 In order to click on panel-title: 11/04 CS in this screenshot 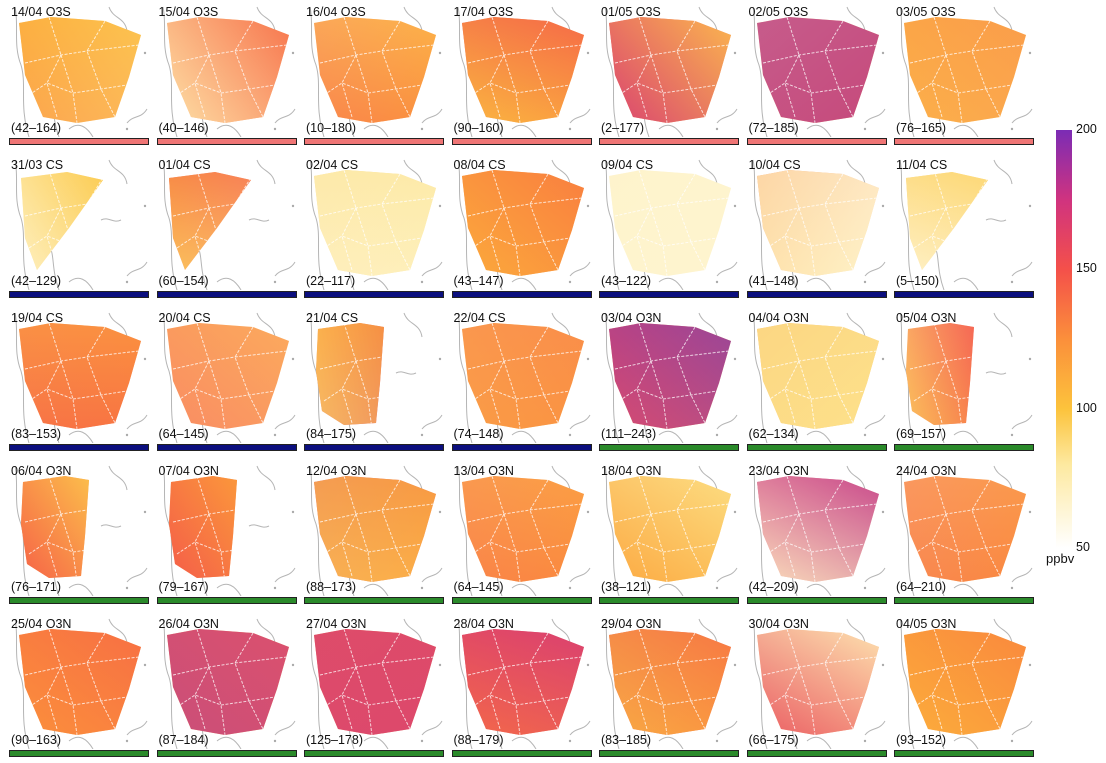, I will do `click(922, 165)`.